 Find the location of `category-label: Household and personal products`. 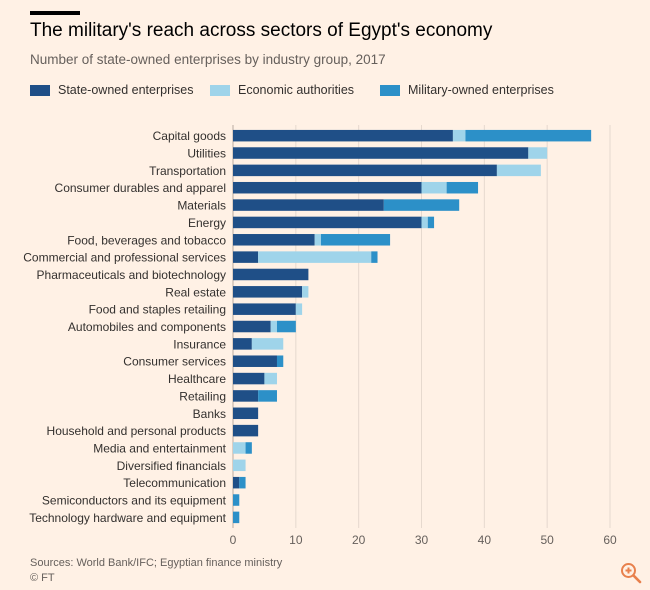

category-label: Household and personal products is located at coordinates (136, 431).